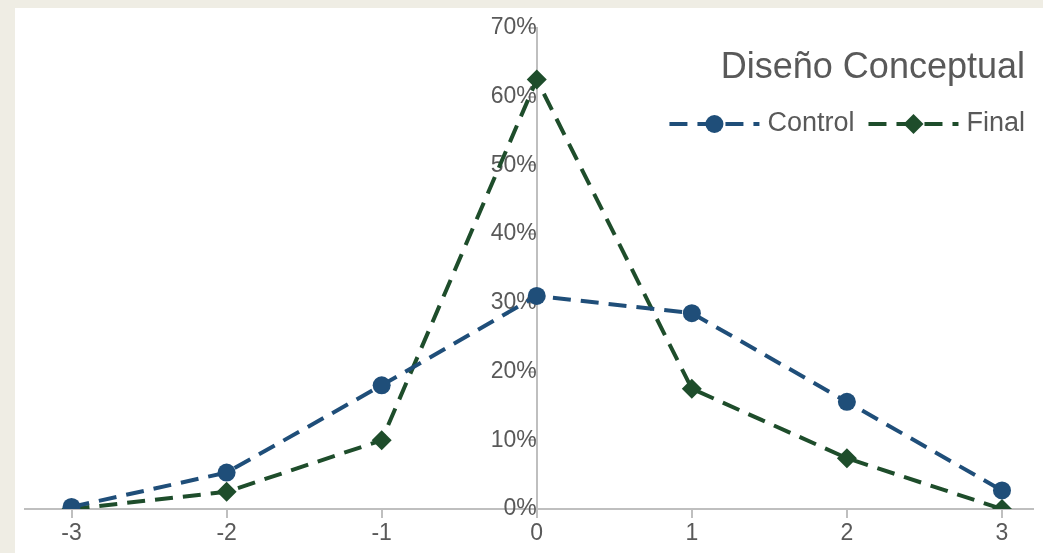 This screenshot has height=553, width=1043. What do you see at coordinates (513, 438) in the screenshot?
I see `y-tick-label: 10%` at bounding box center [513, 438].